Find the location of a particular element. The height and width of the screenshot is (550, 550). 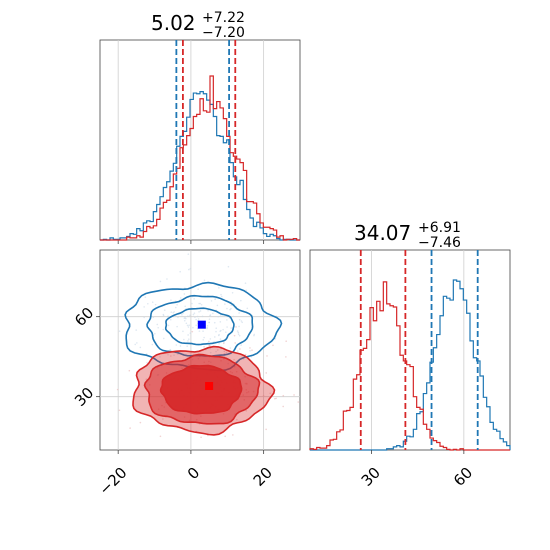

hist-x-series-line is located at coordinates (200, 158).